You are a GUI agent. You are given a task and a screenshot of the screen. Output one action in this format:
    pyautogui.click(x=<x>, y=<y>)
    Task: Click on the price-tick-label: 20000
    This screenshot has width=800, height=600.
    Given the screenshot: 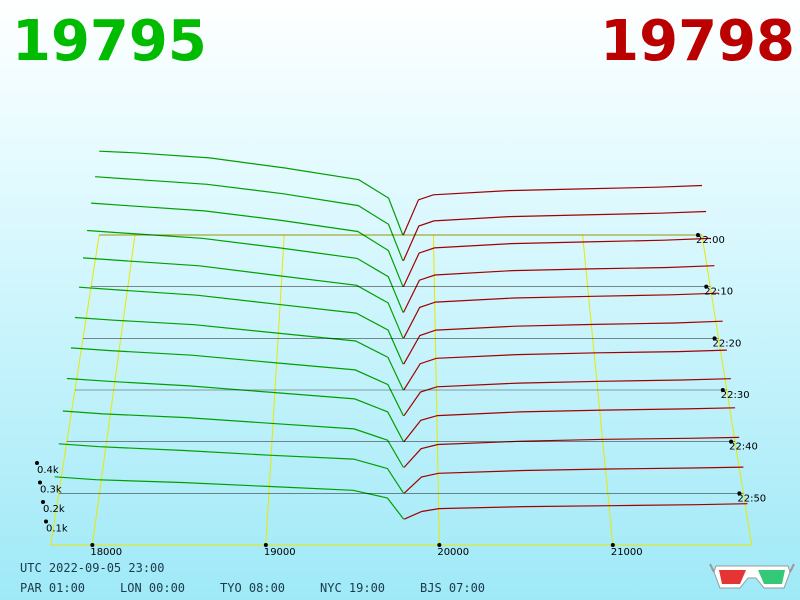 What is the action you would take?
    pyautogui.click(x=453, y=552)
    